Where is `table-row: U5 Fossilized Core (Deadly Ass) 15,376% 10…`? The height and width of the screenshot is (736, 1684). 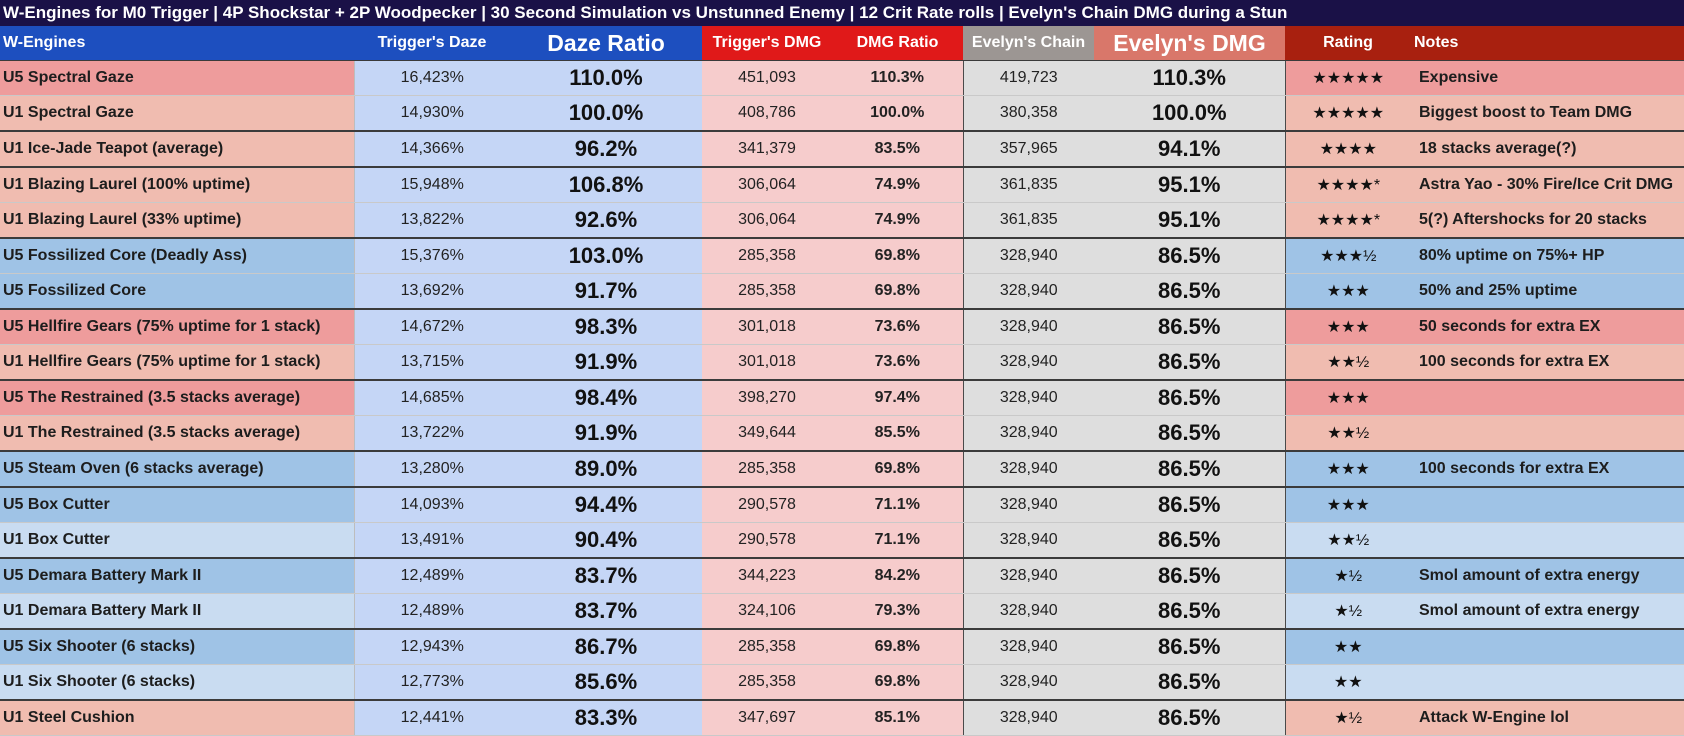
table-row: U5 Fossilized Core (Deadly Ass) 15,376% 10… is located at coordinates (842, 255).